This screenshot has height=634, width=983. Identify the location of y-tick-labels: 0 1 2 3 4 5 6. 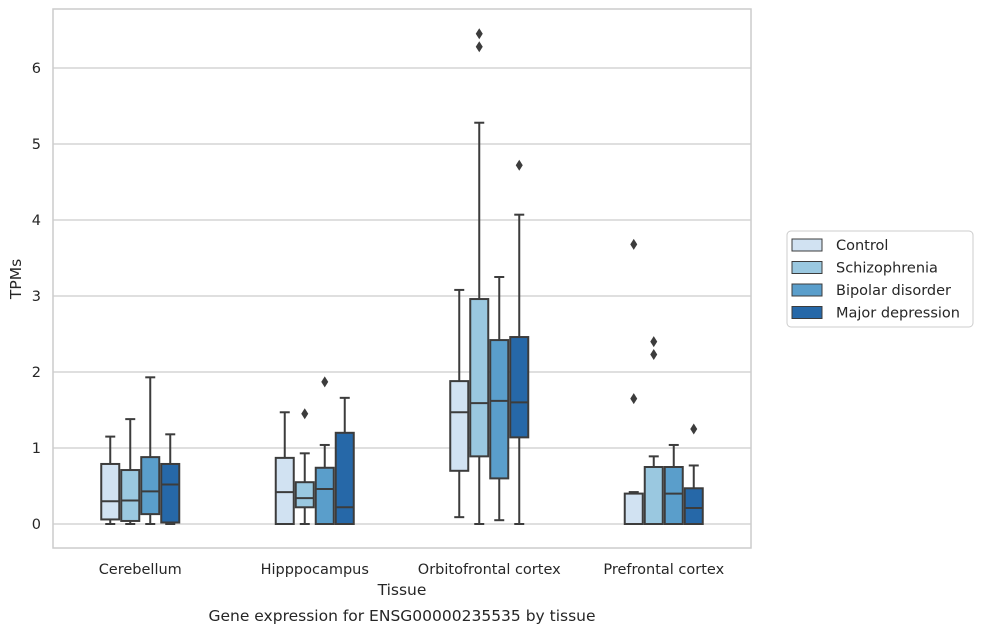
(36, 297).